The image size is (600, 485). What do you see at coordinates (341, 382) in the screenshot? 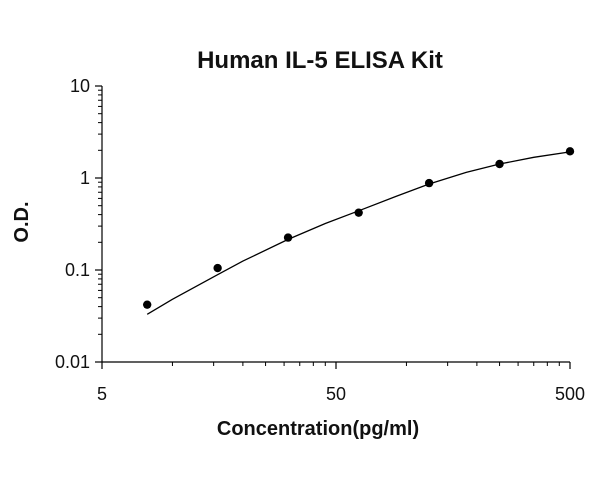
I see `x-axis: 5 50 500` at bounding box center [341, 382].